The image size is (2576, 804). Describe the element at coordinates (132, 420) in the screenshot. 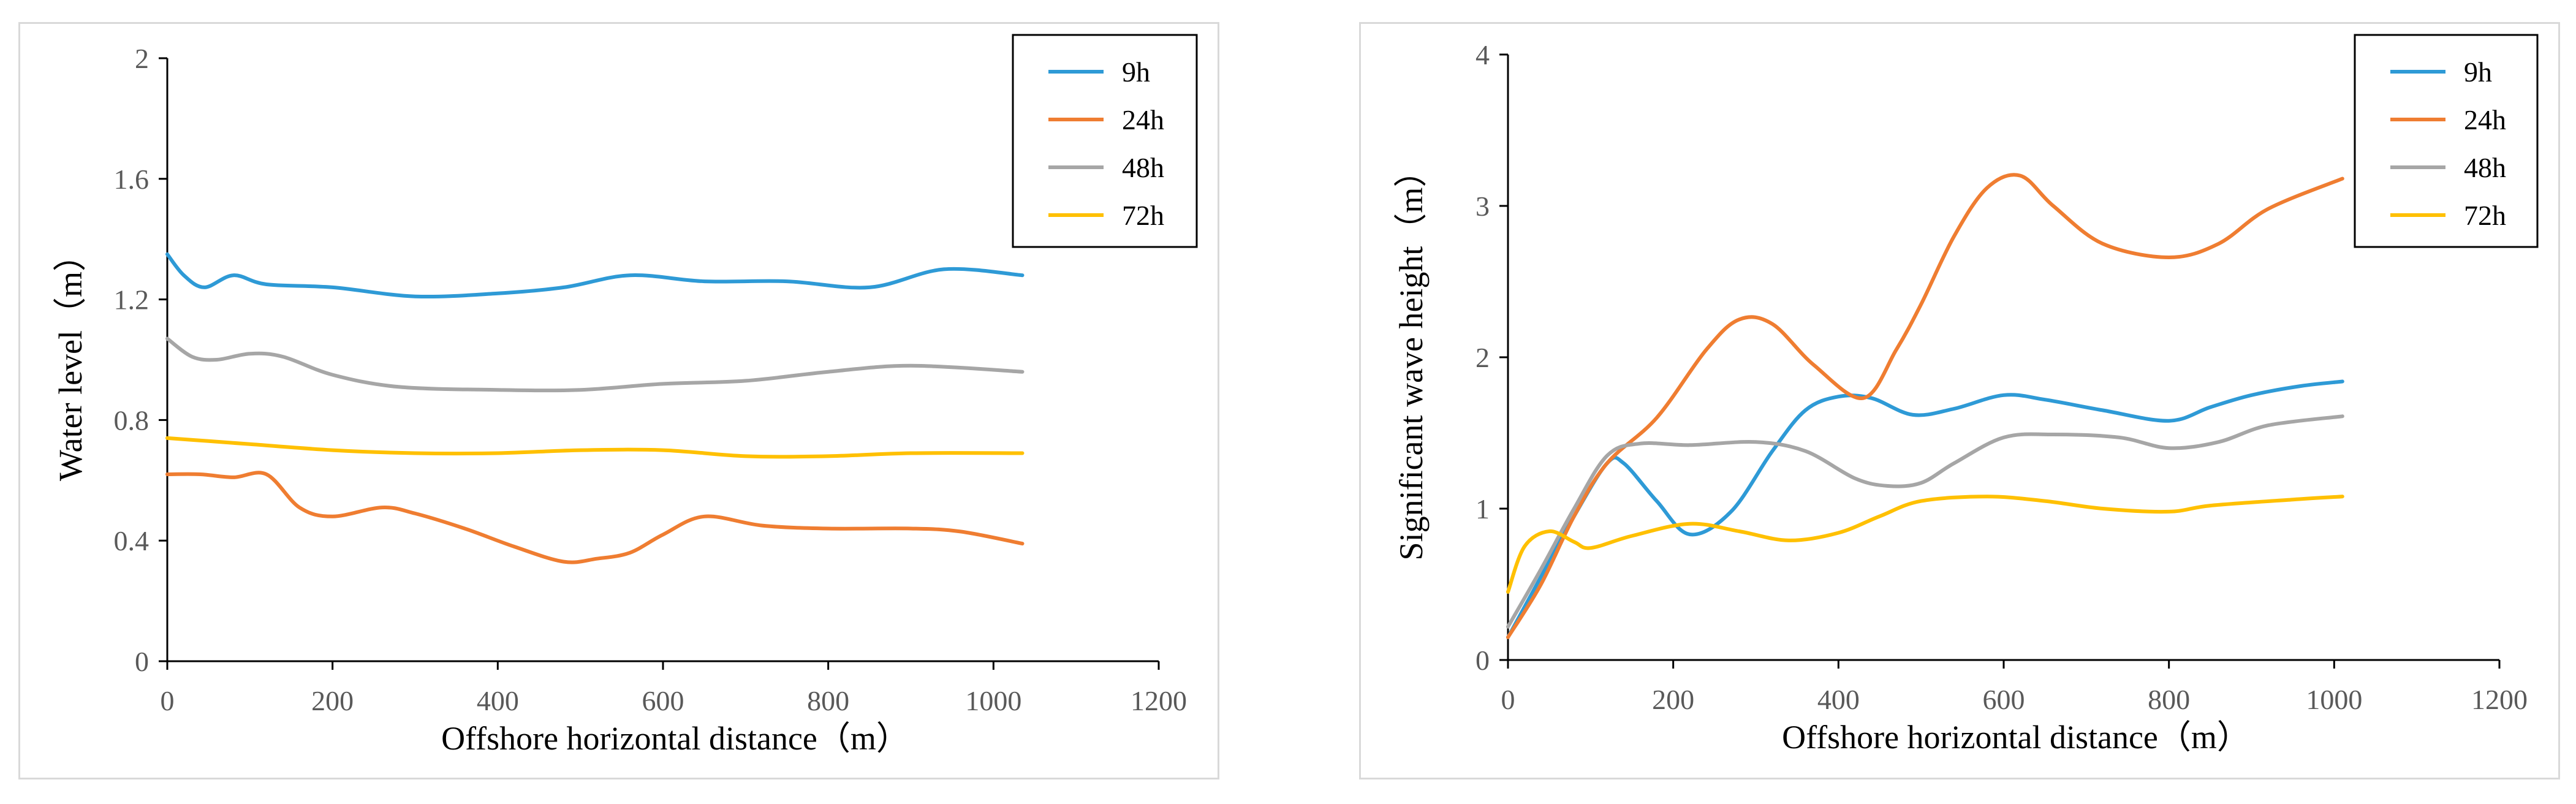

I see `y-tick-label: 0.8` at that location.